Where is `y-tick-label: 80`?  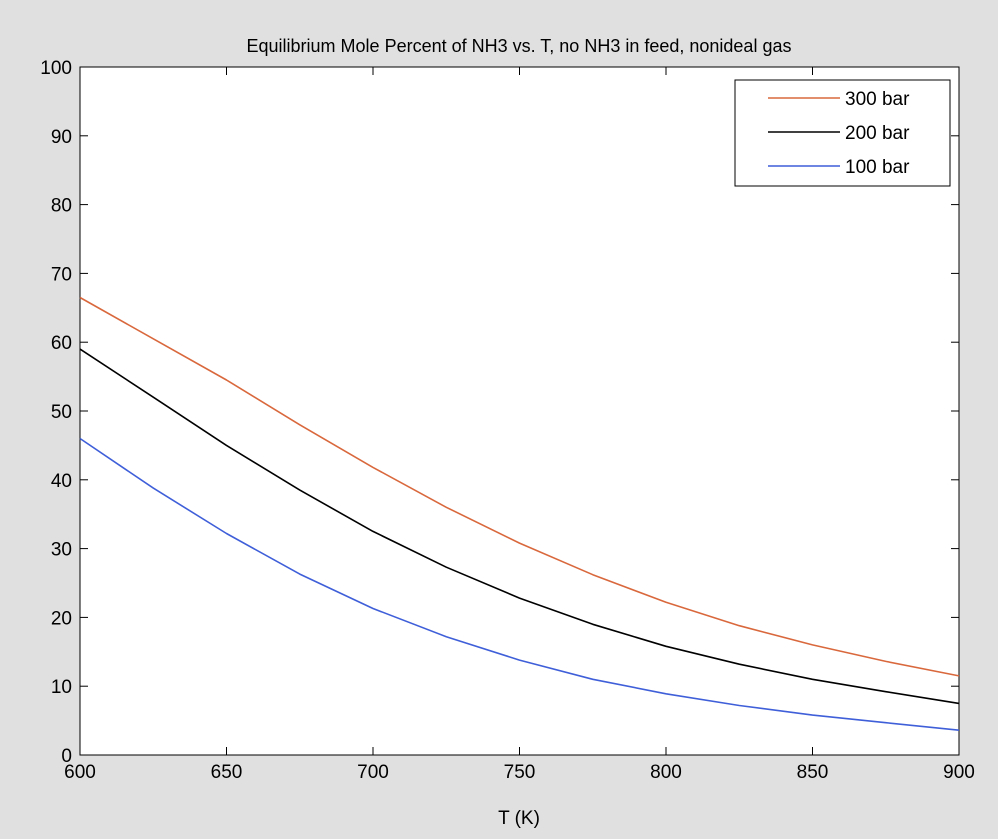
y-tick-label: 80 is located at coordinates (61, 206).